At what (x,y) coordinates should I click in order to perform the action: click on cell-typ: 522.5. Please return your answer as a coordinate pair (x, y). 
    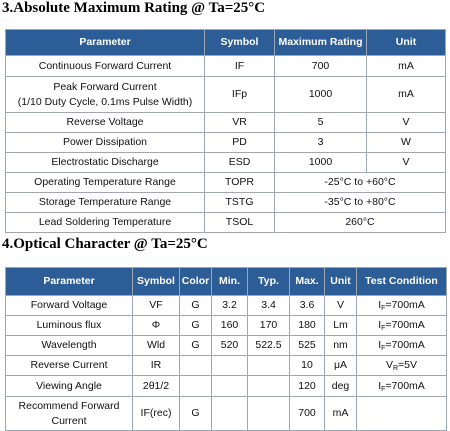
    Looking at the image, I should click on (268, 345).